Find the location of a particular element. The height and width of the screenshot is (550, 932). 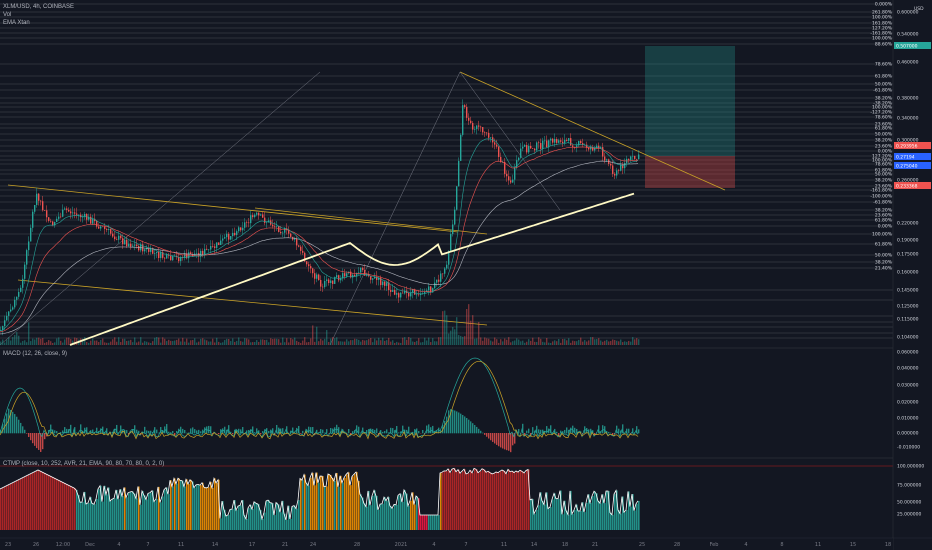

macd-legend: MACD (12, 26, close, 9) is located at coordinates (35, 354).